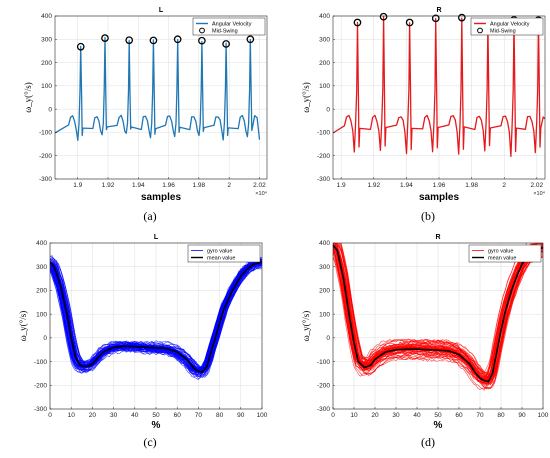  What do you see at coordinates (161, 197) in the screenshot?
I see `x-axis-label: samples` at bounding box center [161, 197].